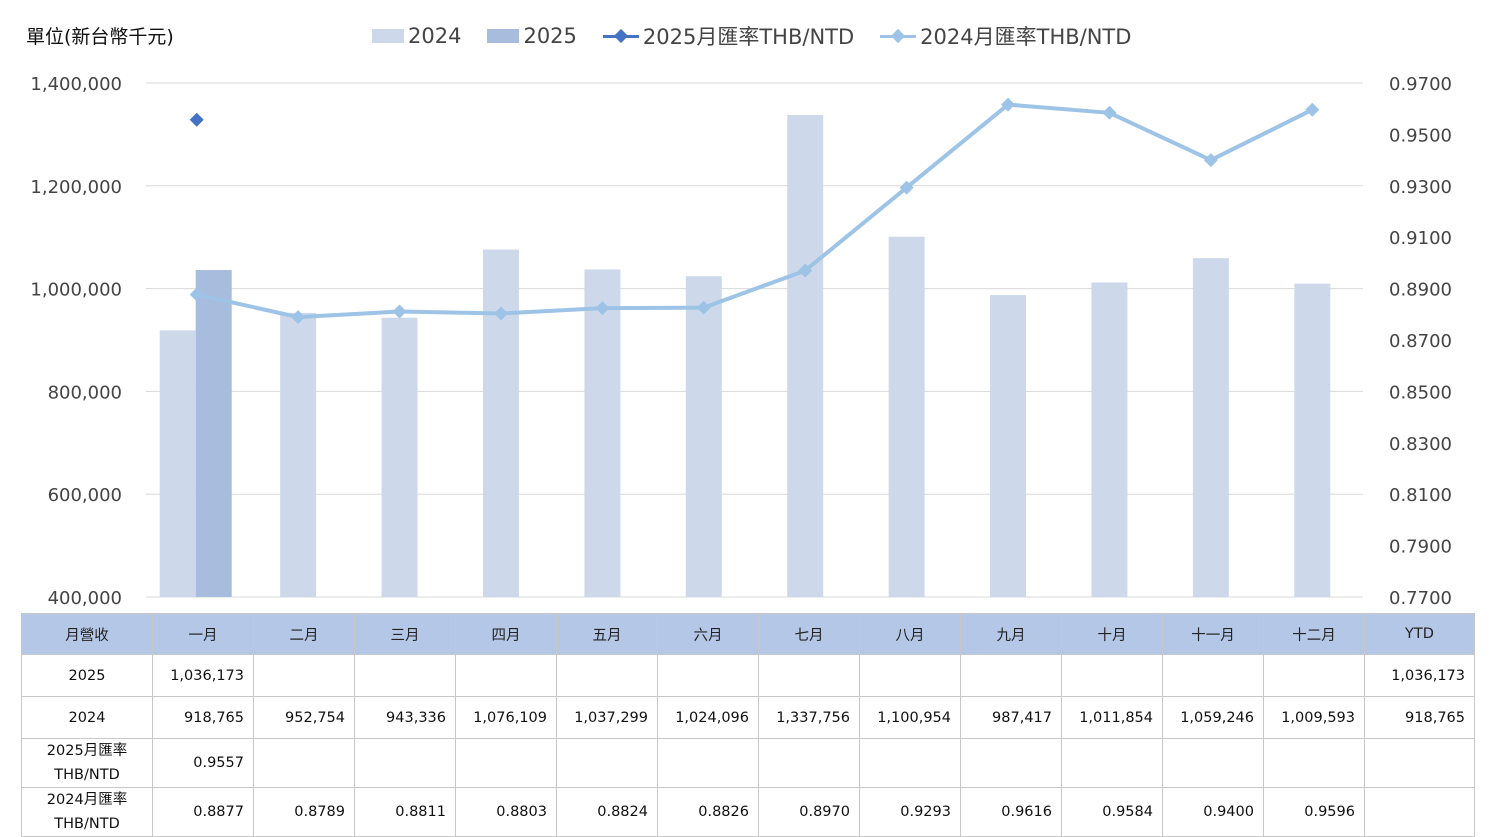  Describe the element at coordinates (304, 717) in the screenshot. I see `table-cell: 952,754` at that location.